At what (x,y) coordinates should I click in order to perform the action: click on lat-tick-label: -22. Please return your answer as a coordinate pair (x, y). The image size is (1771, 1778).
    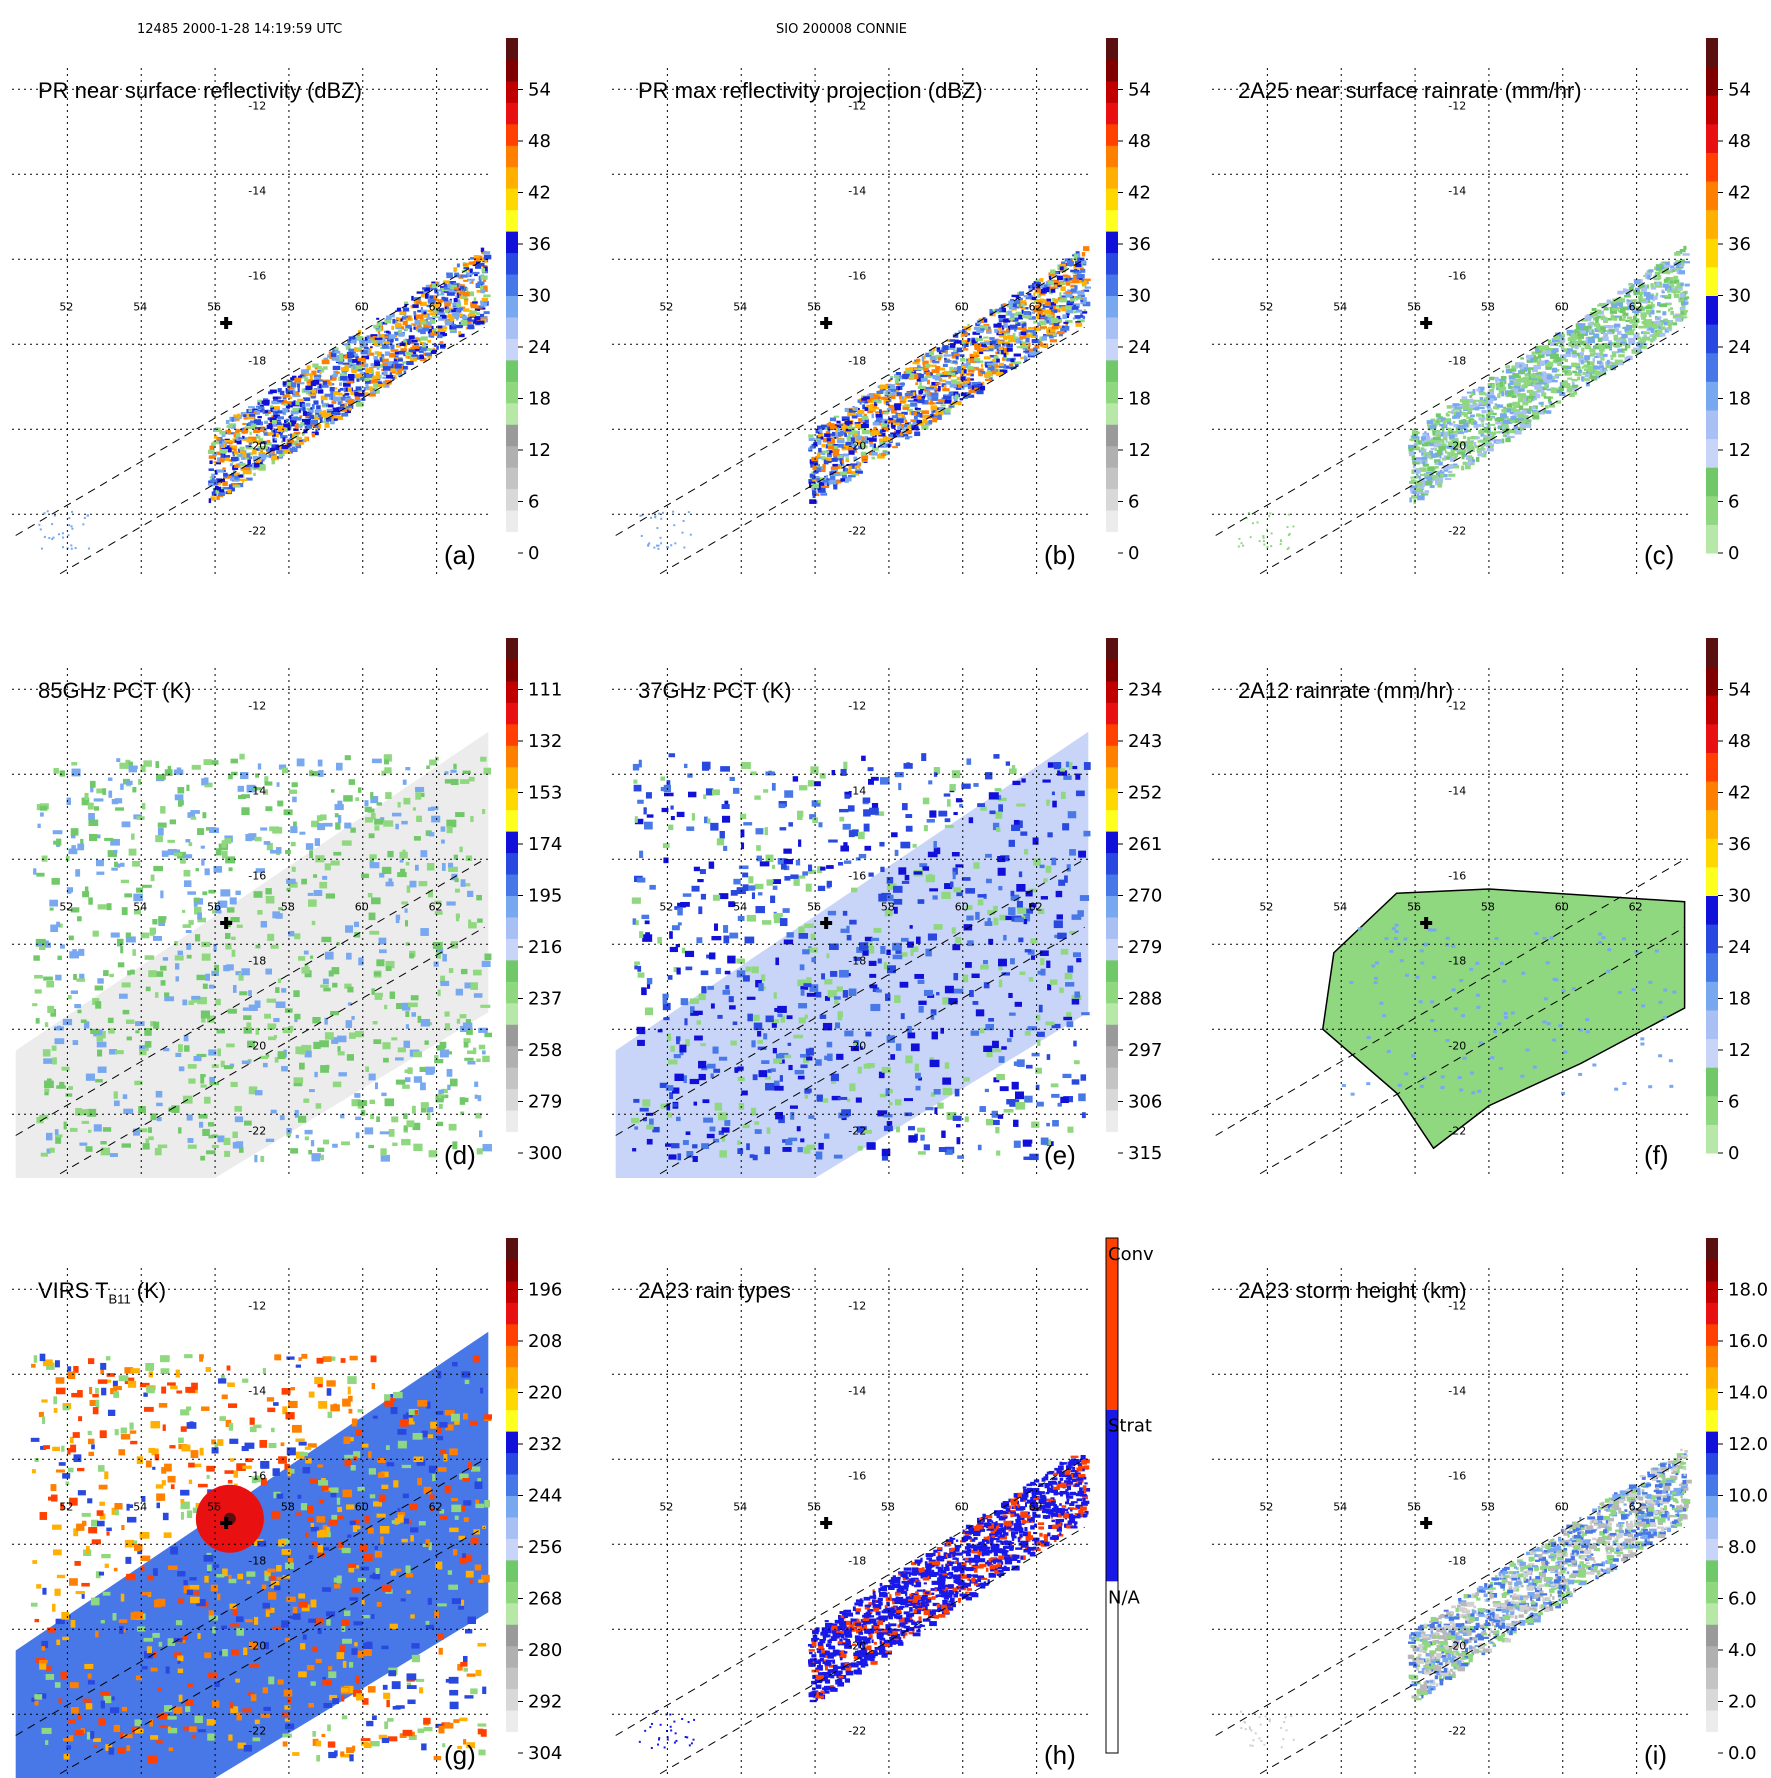
    Looking at the image, I should click on (257, 530).